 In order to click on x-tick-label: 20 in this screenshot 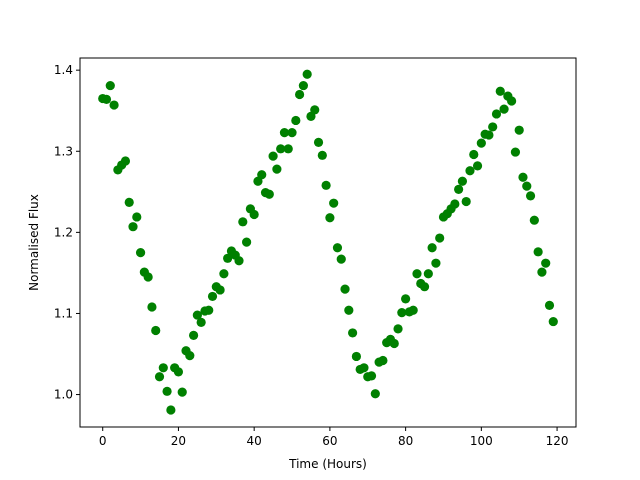, I will do `click(178, 441)`.